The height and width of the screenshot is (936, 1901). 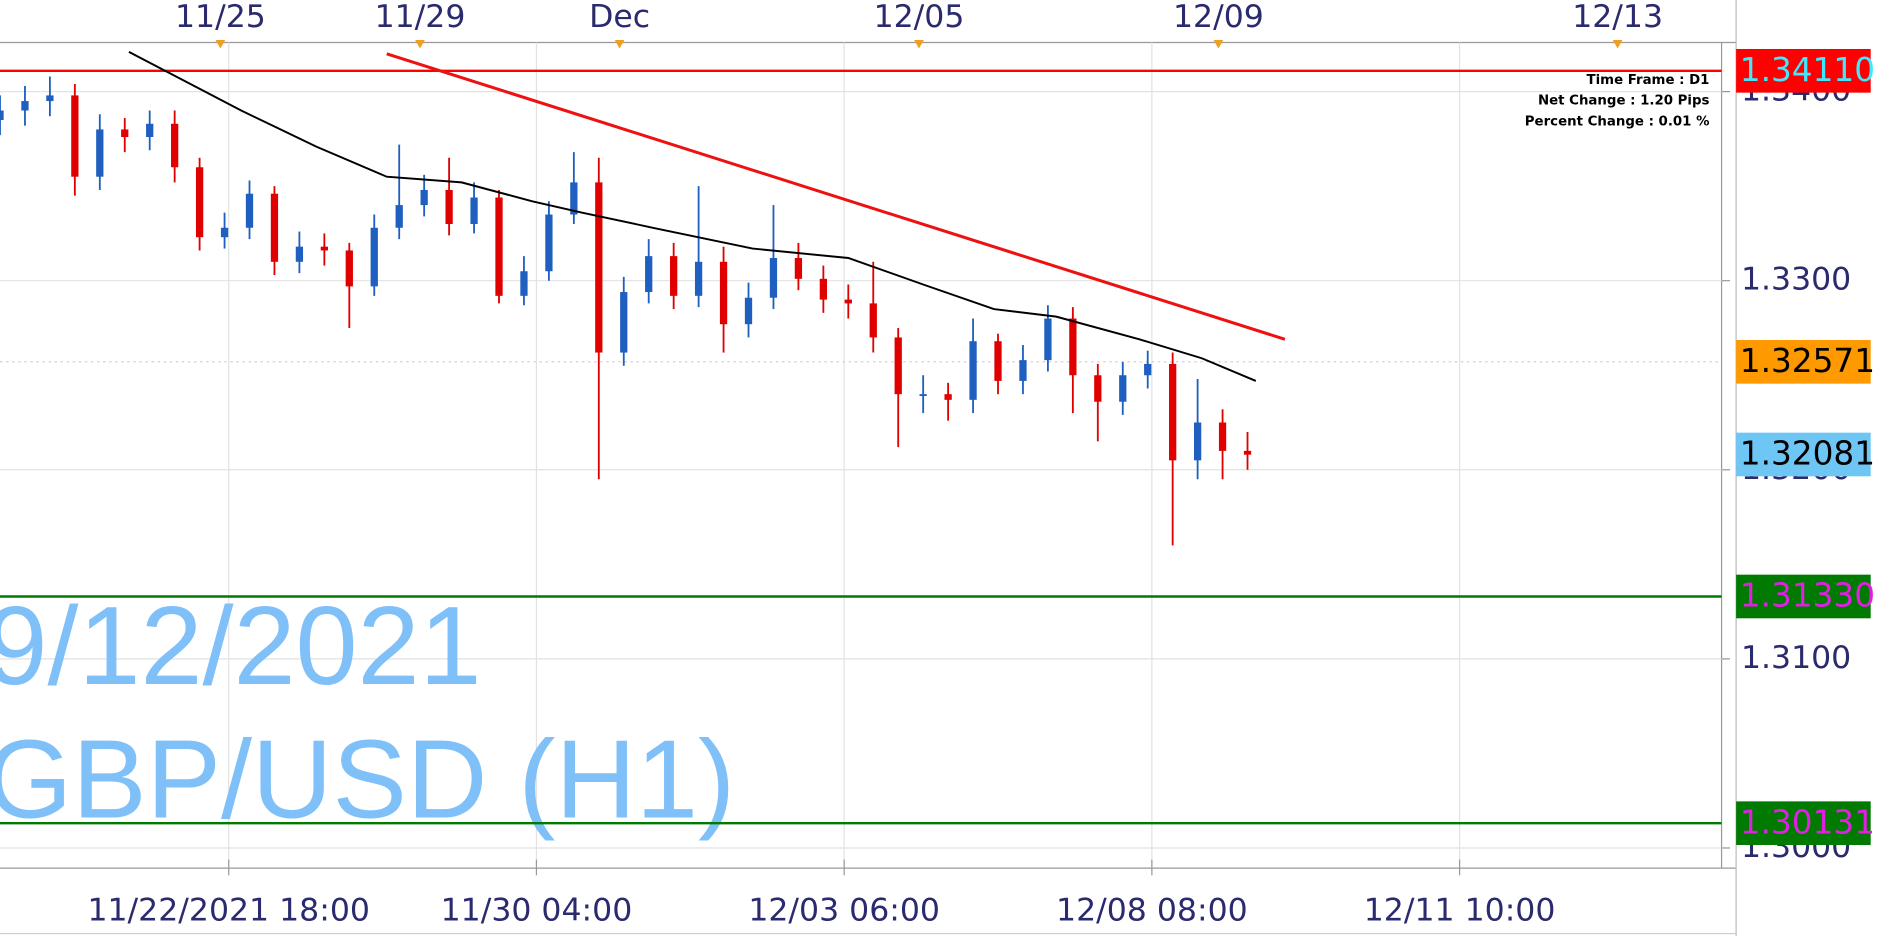 What do you see at coordinates (919, 17) in the screenshot?
I see `top-tick-label: 12/05` at bounding box center [919, 17].